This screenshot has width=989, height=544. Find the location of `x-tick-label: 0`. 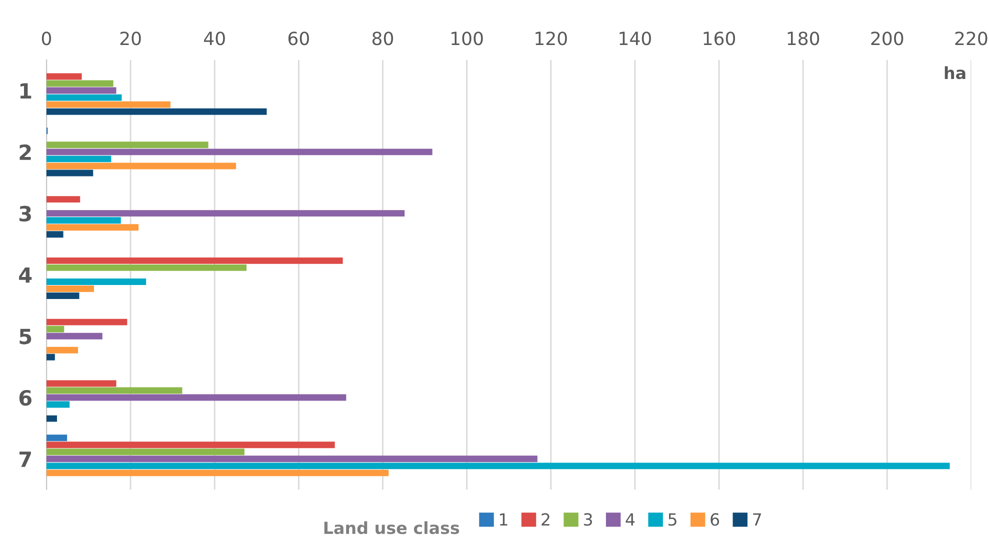

x-tick-label: 0 is located at coordinates (47, 39).